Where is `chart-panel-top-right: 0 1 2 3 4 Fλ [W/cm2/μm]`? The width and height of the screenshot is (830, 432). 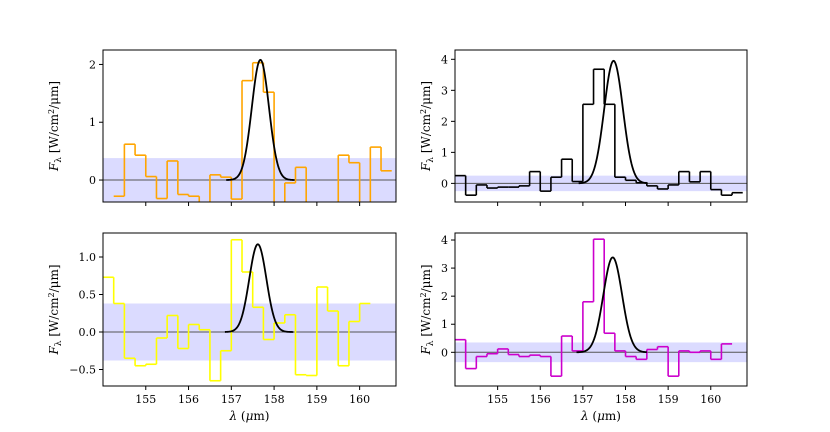 chart-panel-top-right: 0 1 2 3 4 Fλ [W/cm2/μm] is located at coordinates (583, 127).